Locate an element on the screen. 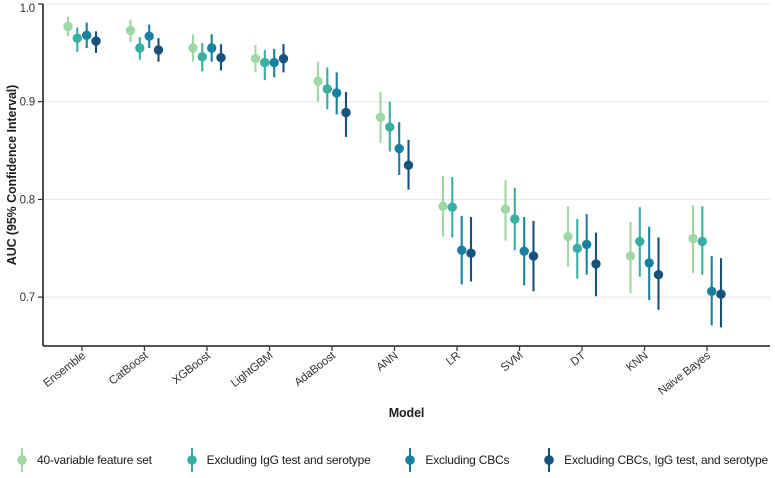  x-tick-label: AdaBoost is located at coordinates (315, 369).